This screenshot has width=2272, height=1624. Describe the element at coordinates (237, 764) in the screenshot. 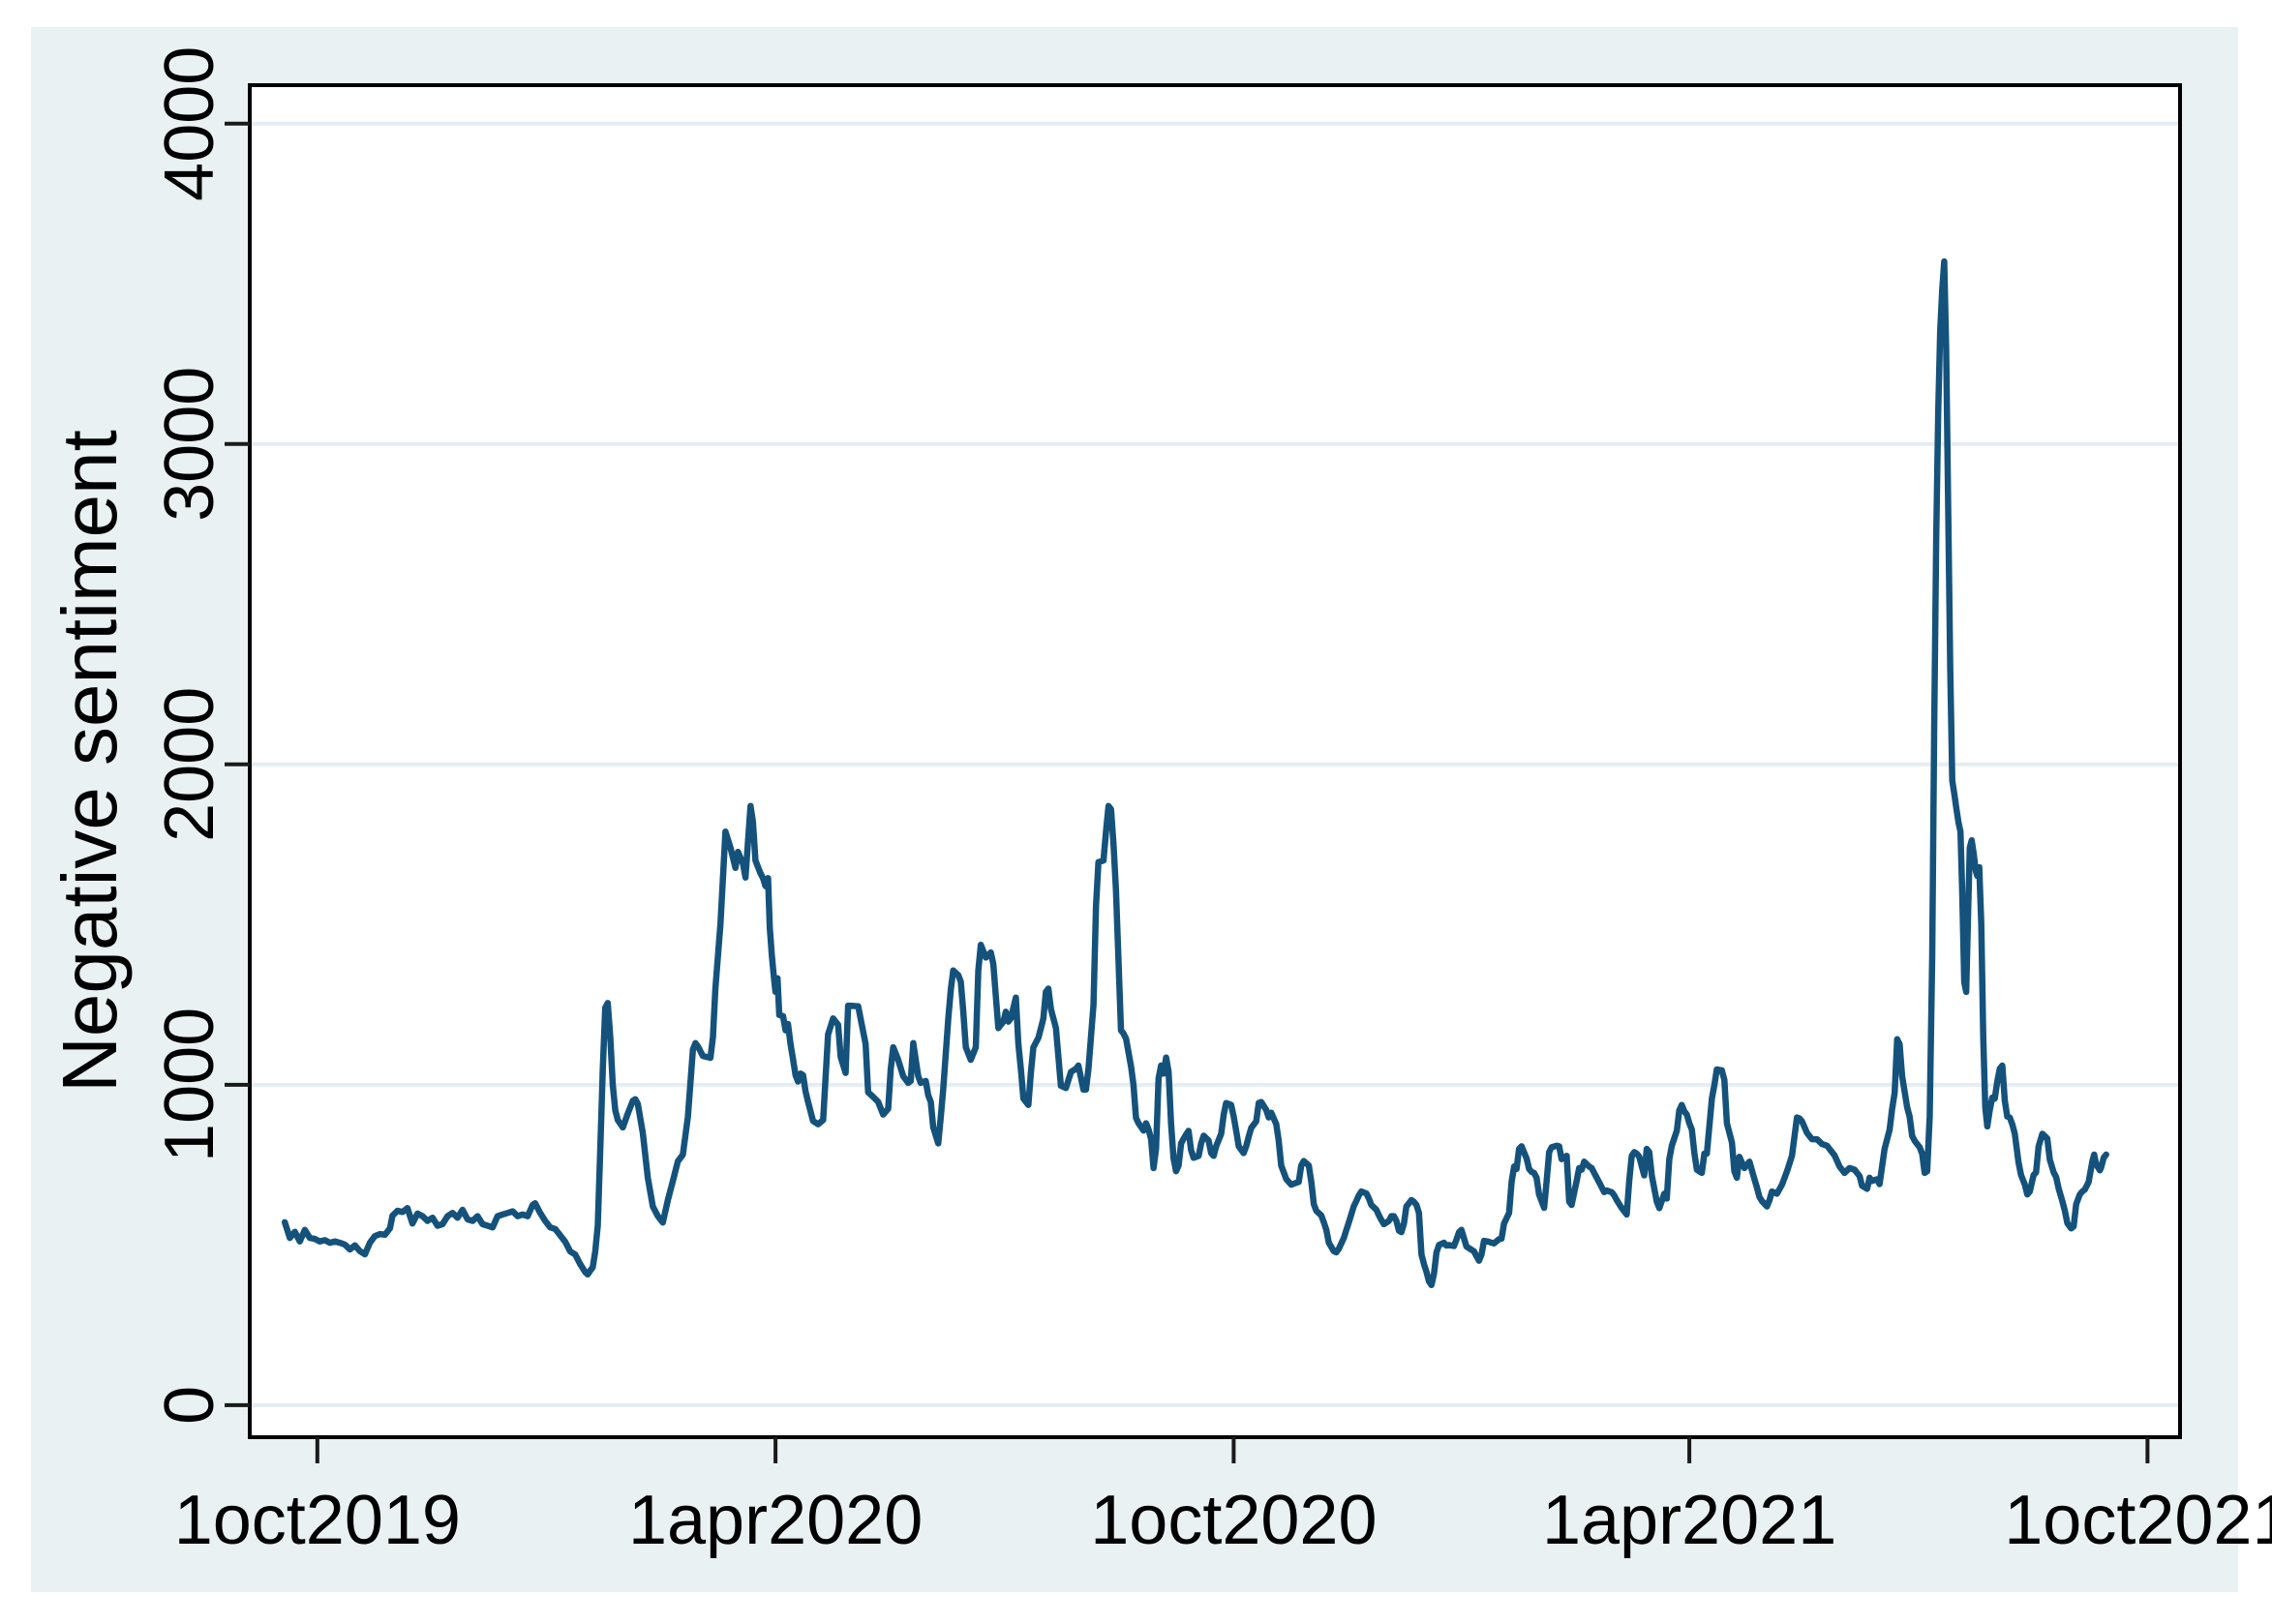

I see `y-axis-ticks` at that location.